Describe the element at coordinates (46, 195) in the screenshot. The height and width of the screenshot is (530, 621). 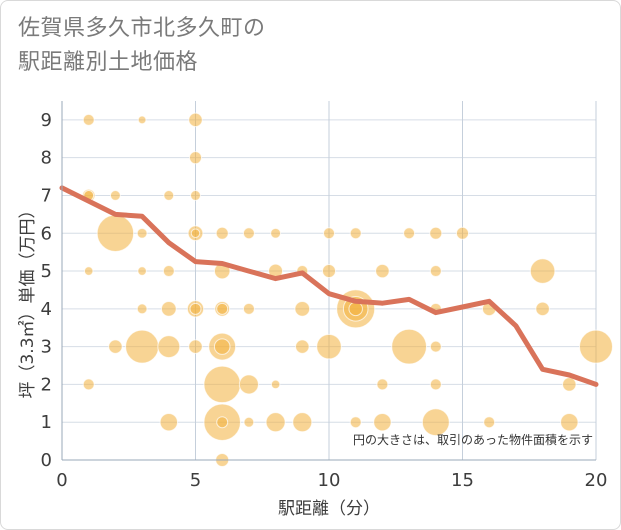
I see `y-tick-label: 7` at that location.